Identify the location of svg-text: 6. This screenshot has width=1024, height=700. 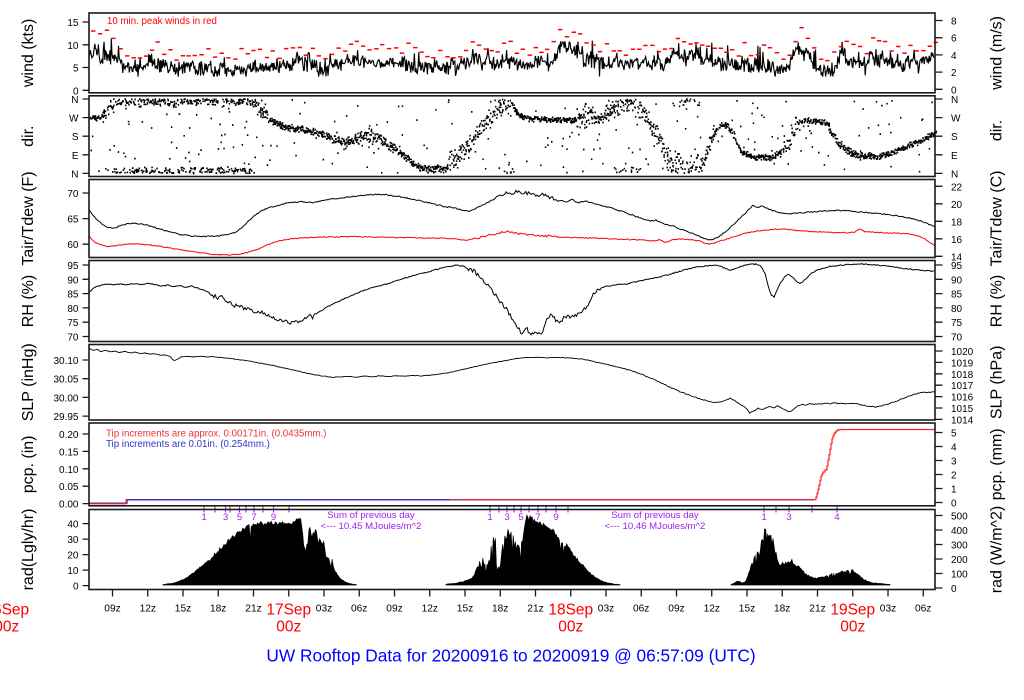
(954, 39).